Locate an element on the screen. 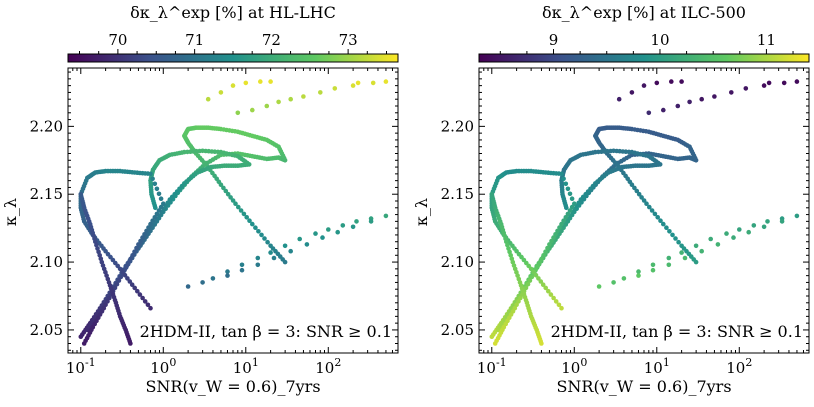 This screenshot has height=407, width=814. left-x-tick-label: 10¹ is located at coordinates (246, 366).